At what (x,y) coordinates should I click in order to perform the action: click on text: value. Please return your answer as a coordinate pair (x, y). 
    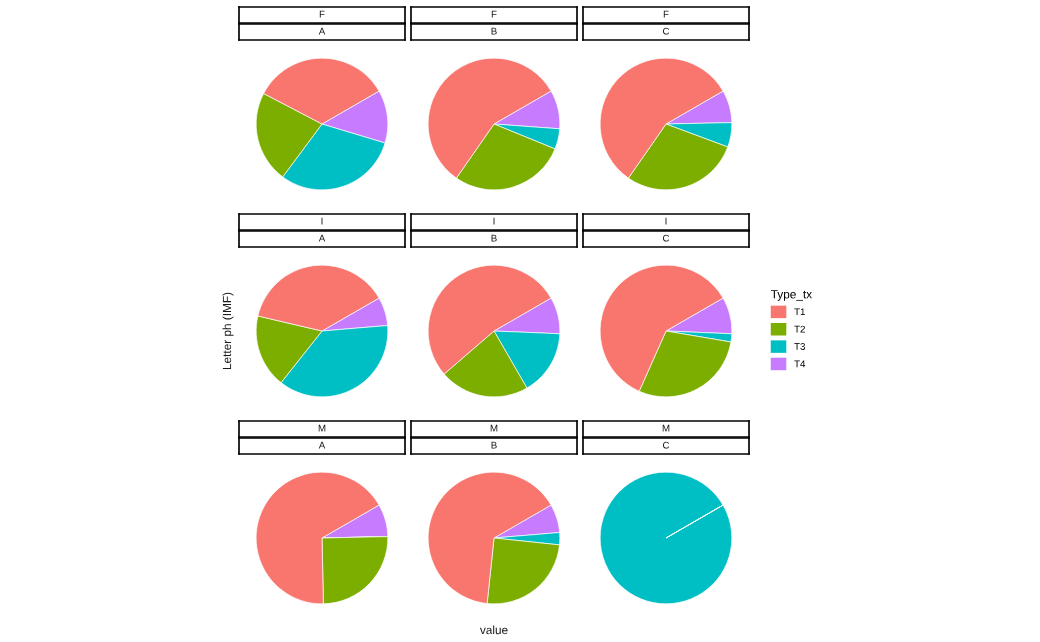
    Looking at the image, I should click on (493, 630).